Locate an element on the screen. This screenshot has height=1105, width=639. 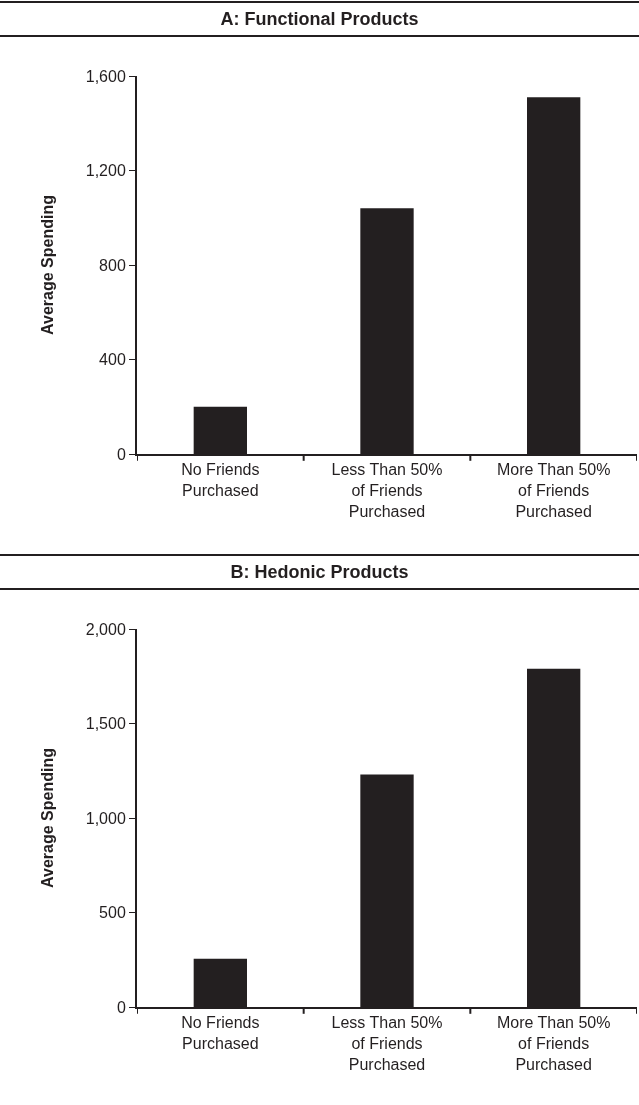
chart-title: A: Functional Products is located at coordinates (319, 19).